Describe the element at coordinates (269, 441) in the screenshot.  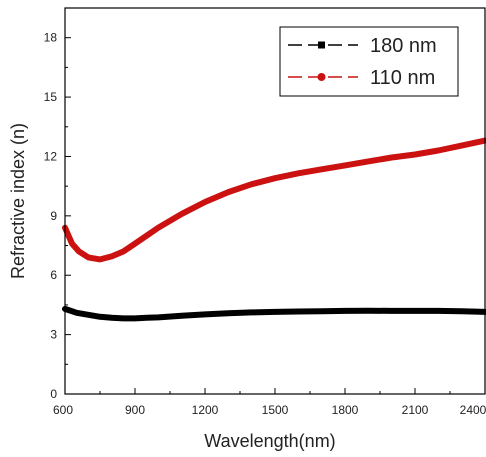
I see `x-axis-label: Wavelength(nm)` at that location.